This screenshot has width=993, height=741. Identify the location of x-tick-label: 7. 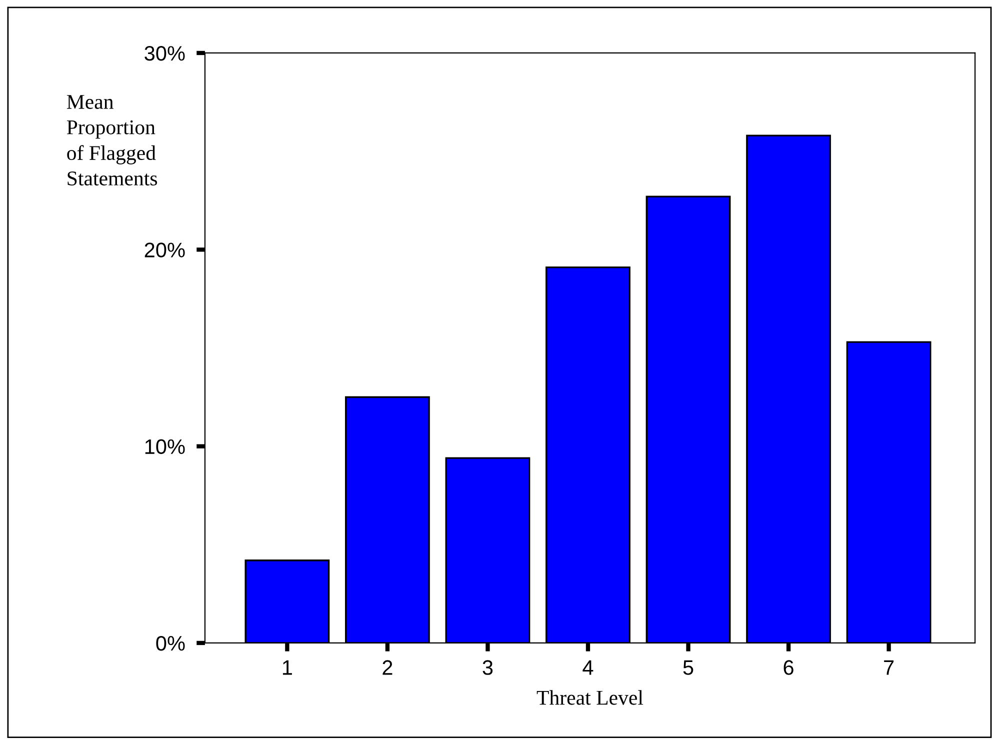
(889, 667).